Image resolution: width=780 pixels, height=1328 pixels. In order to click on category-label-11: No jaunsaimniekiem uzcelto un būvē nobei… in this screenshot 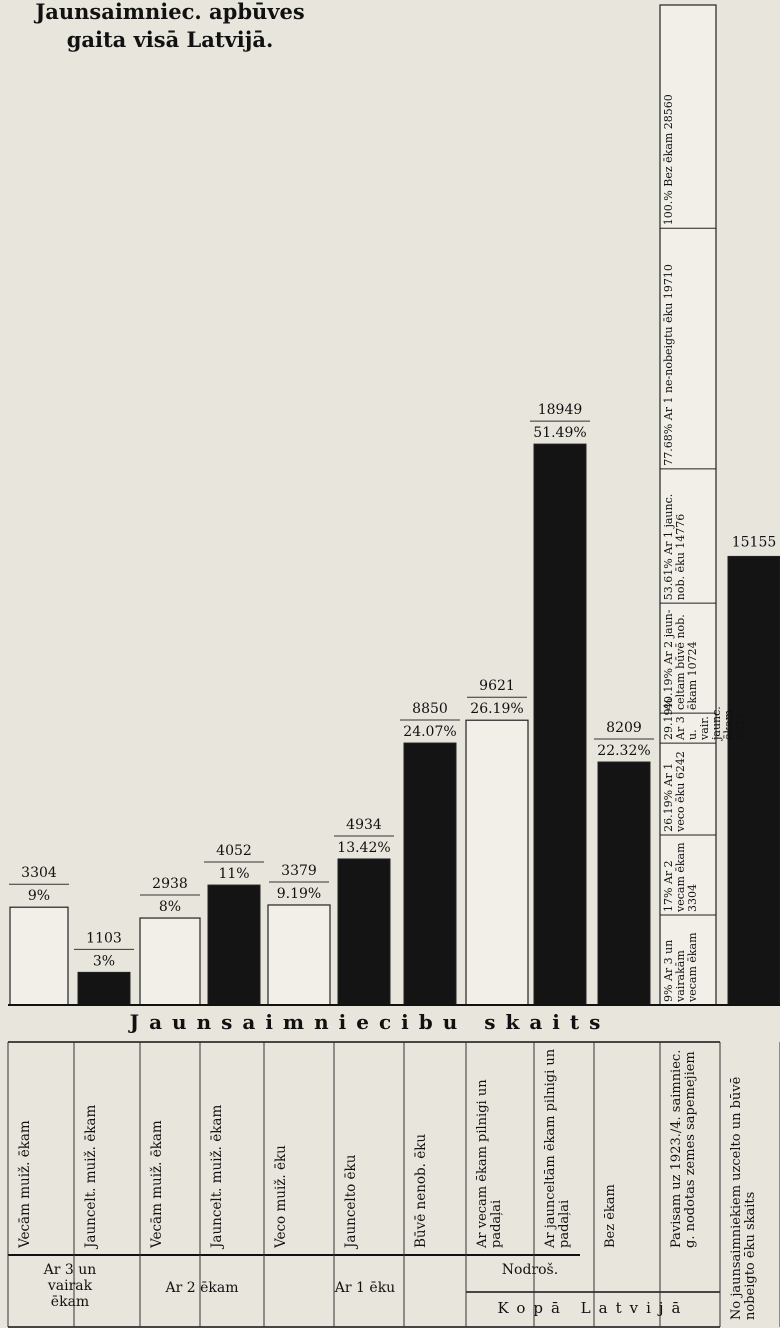, I will do `click(743, 1198)`.